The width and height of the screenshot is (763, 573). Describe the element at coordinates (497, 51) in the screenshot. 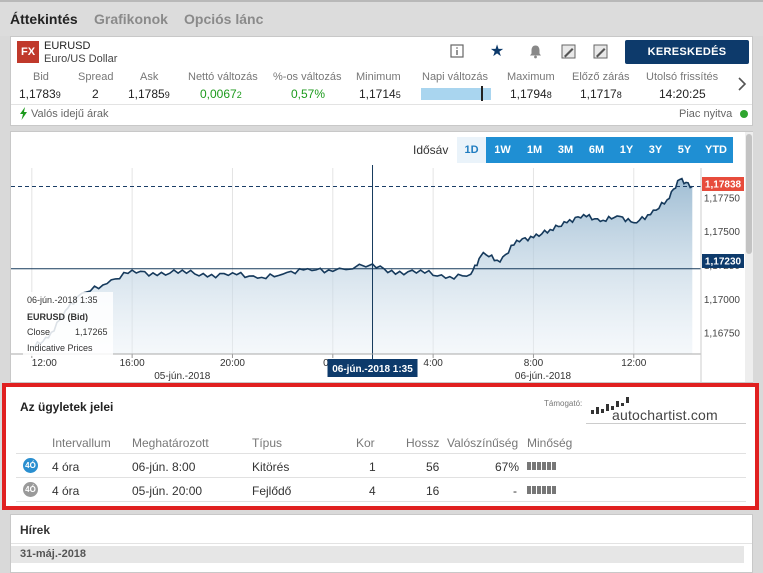

I see `star-icon: ★` at that location.